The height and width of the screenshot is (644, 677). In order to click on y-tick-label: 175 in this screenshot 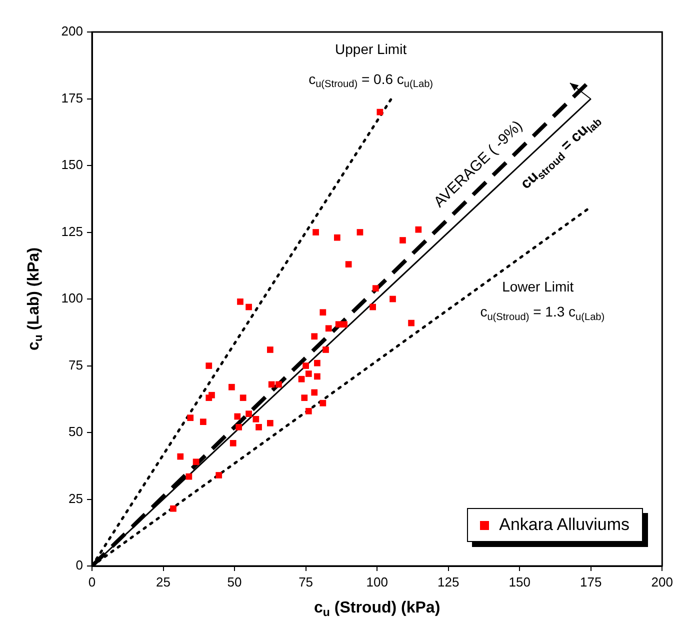, I will do `click(72, 98)`.